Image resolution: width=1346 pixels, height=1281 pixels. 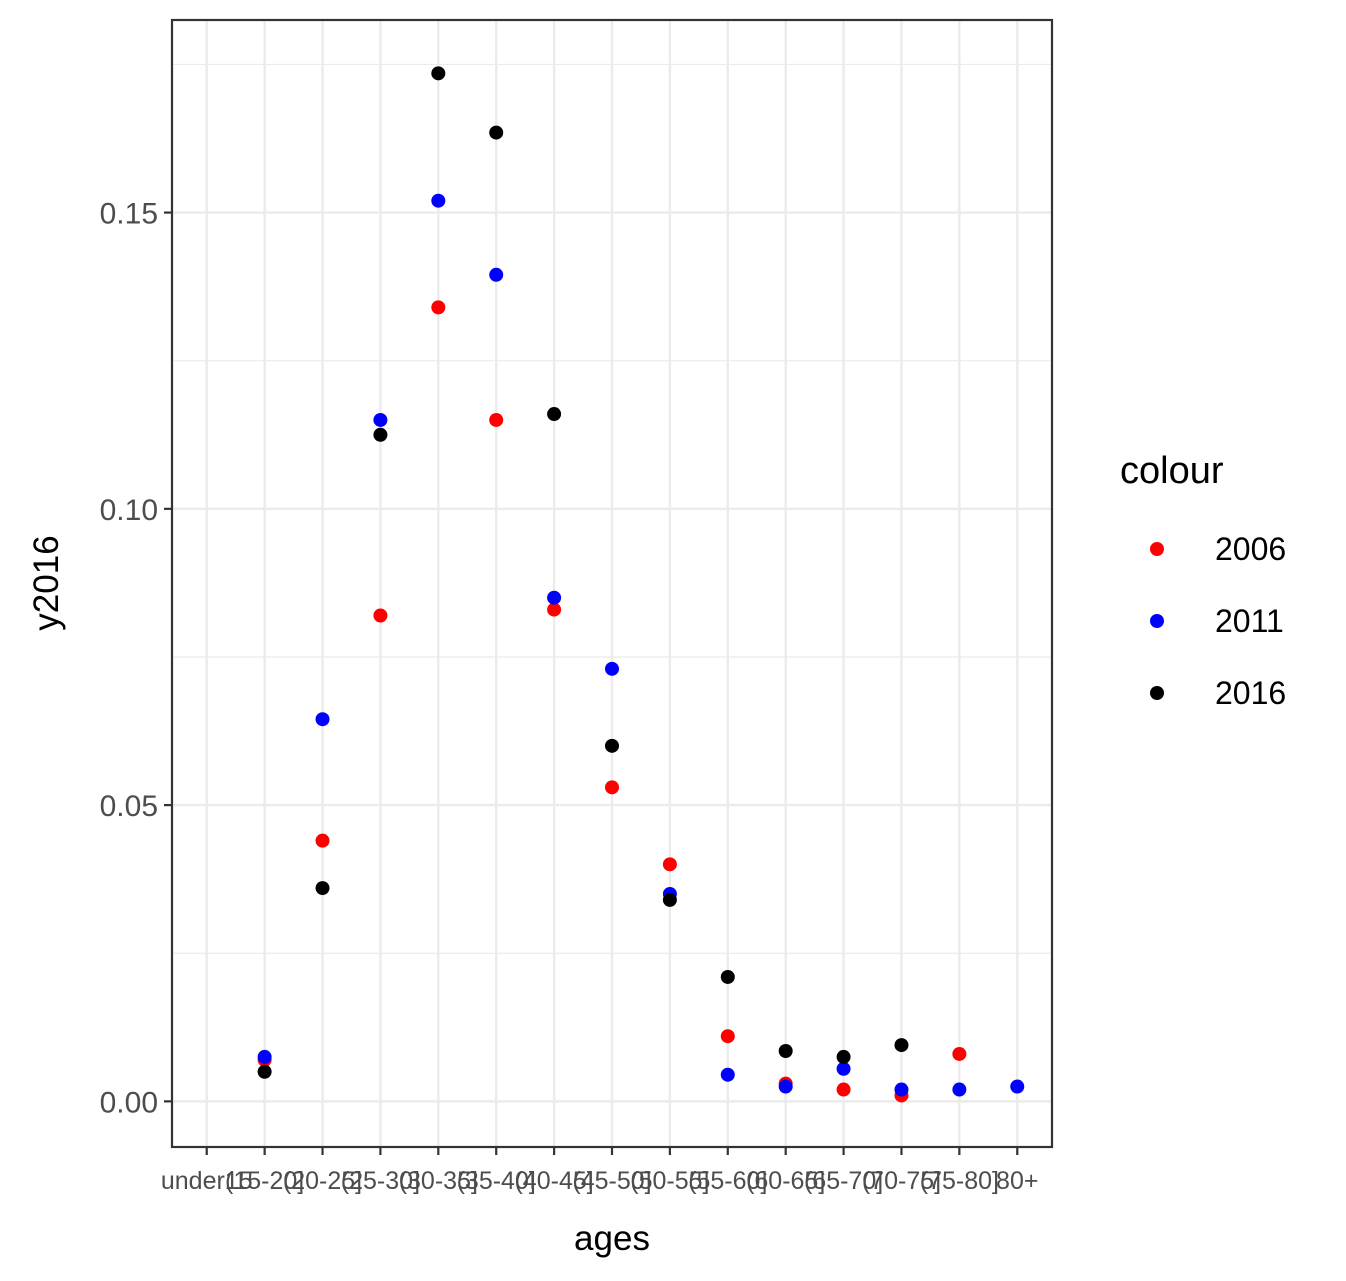 I want to click on y-axis-title: y2016, so click(x=46, y=582).